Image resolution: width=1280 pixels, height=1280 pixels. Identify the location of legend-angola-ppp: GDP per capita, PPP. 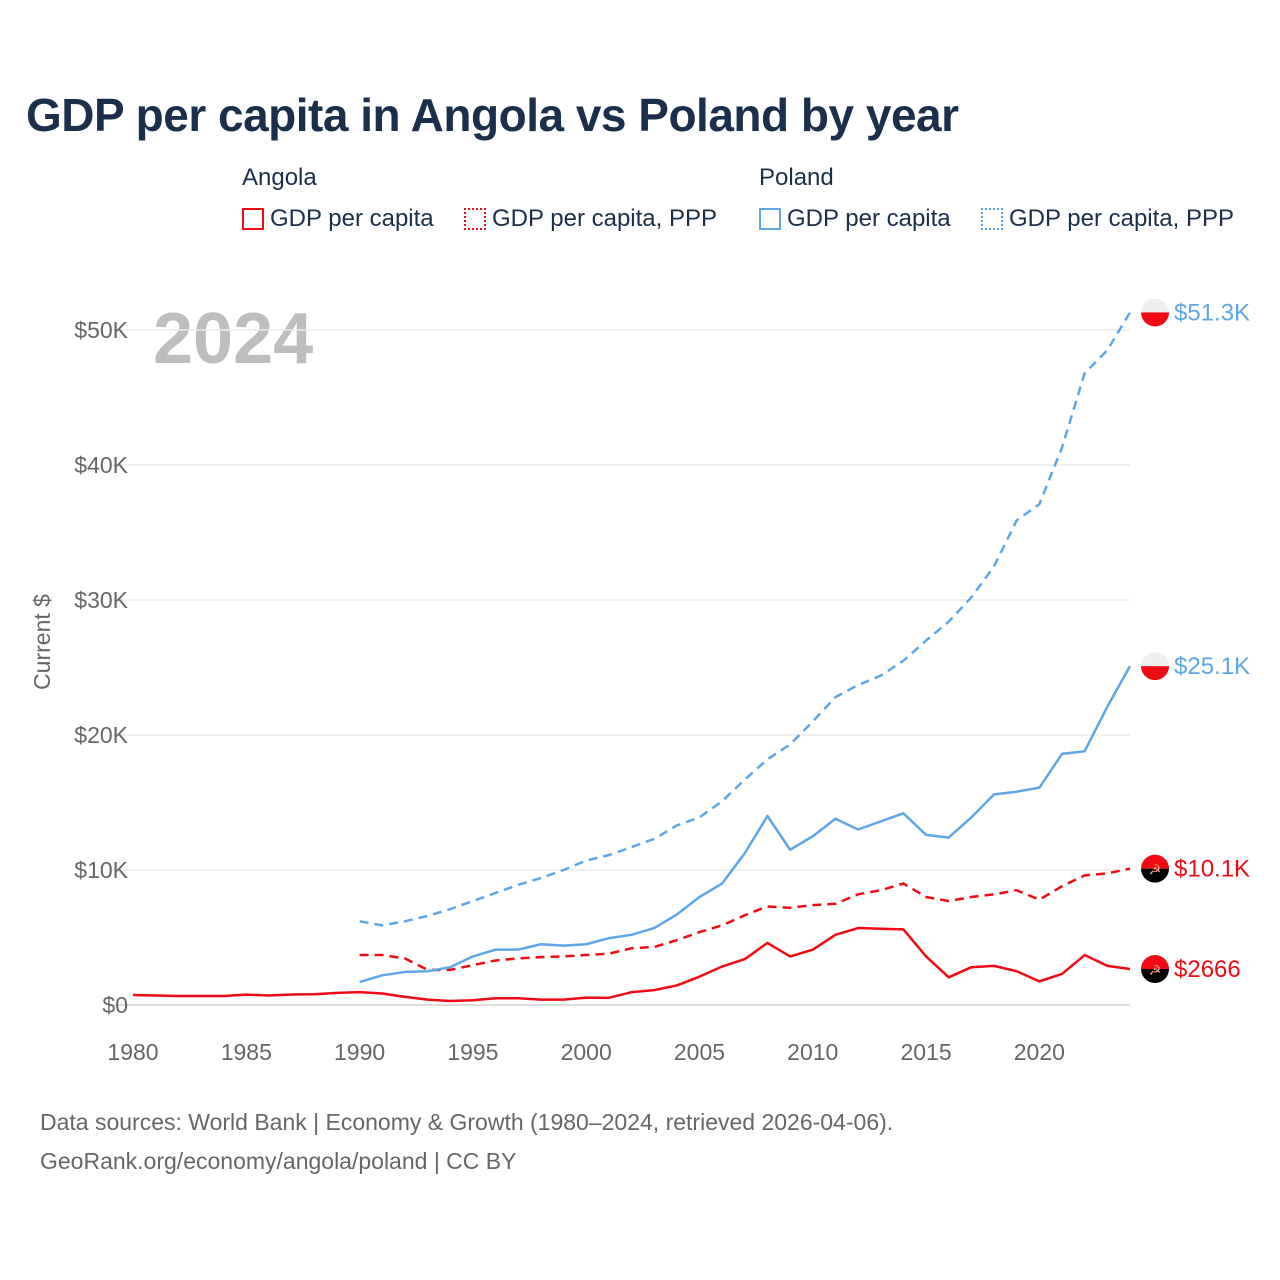
(590, 219).